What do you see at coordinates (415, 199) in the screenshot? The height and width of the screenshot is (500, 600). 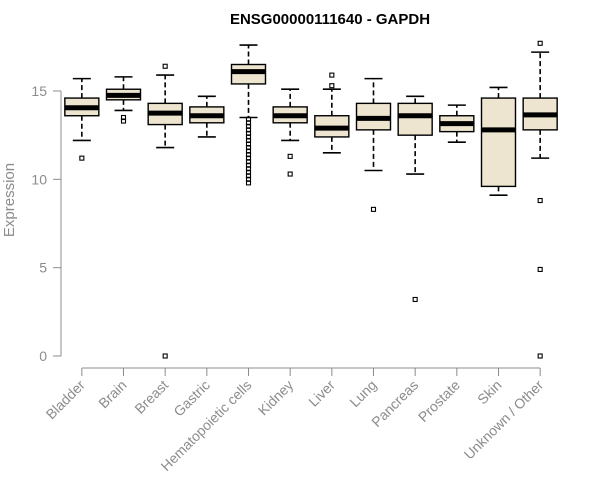 I see `box-pancreas` at bounding box center [415, 199].